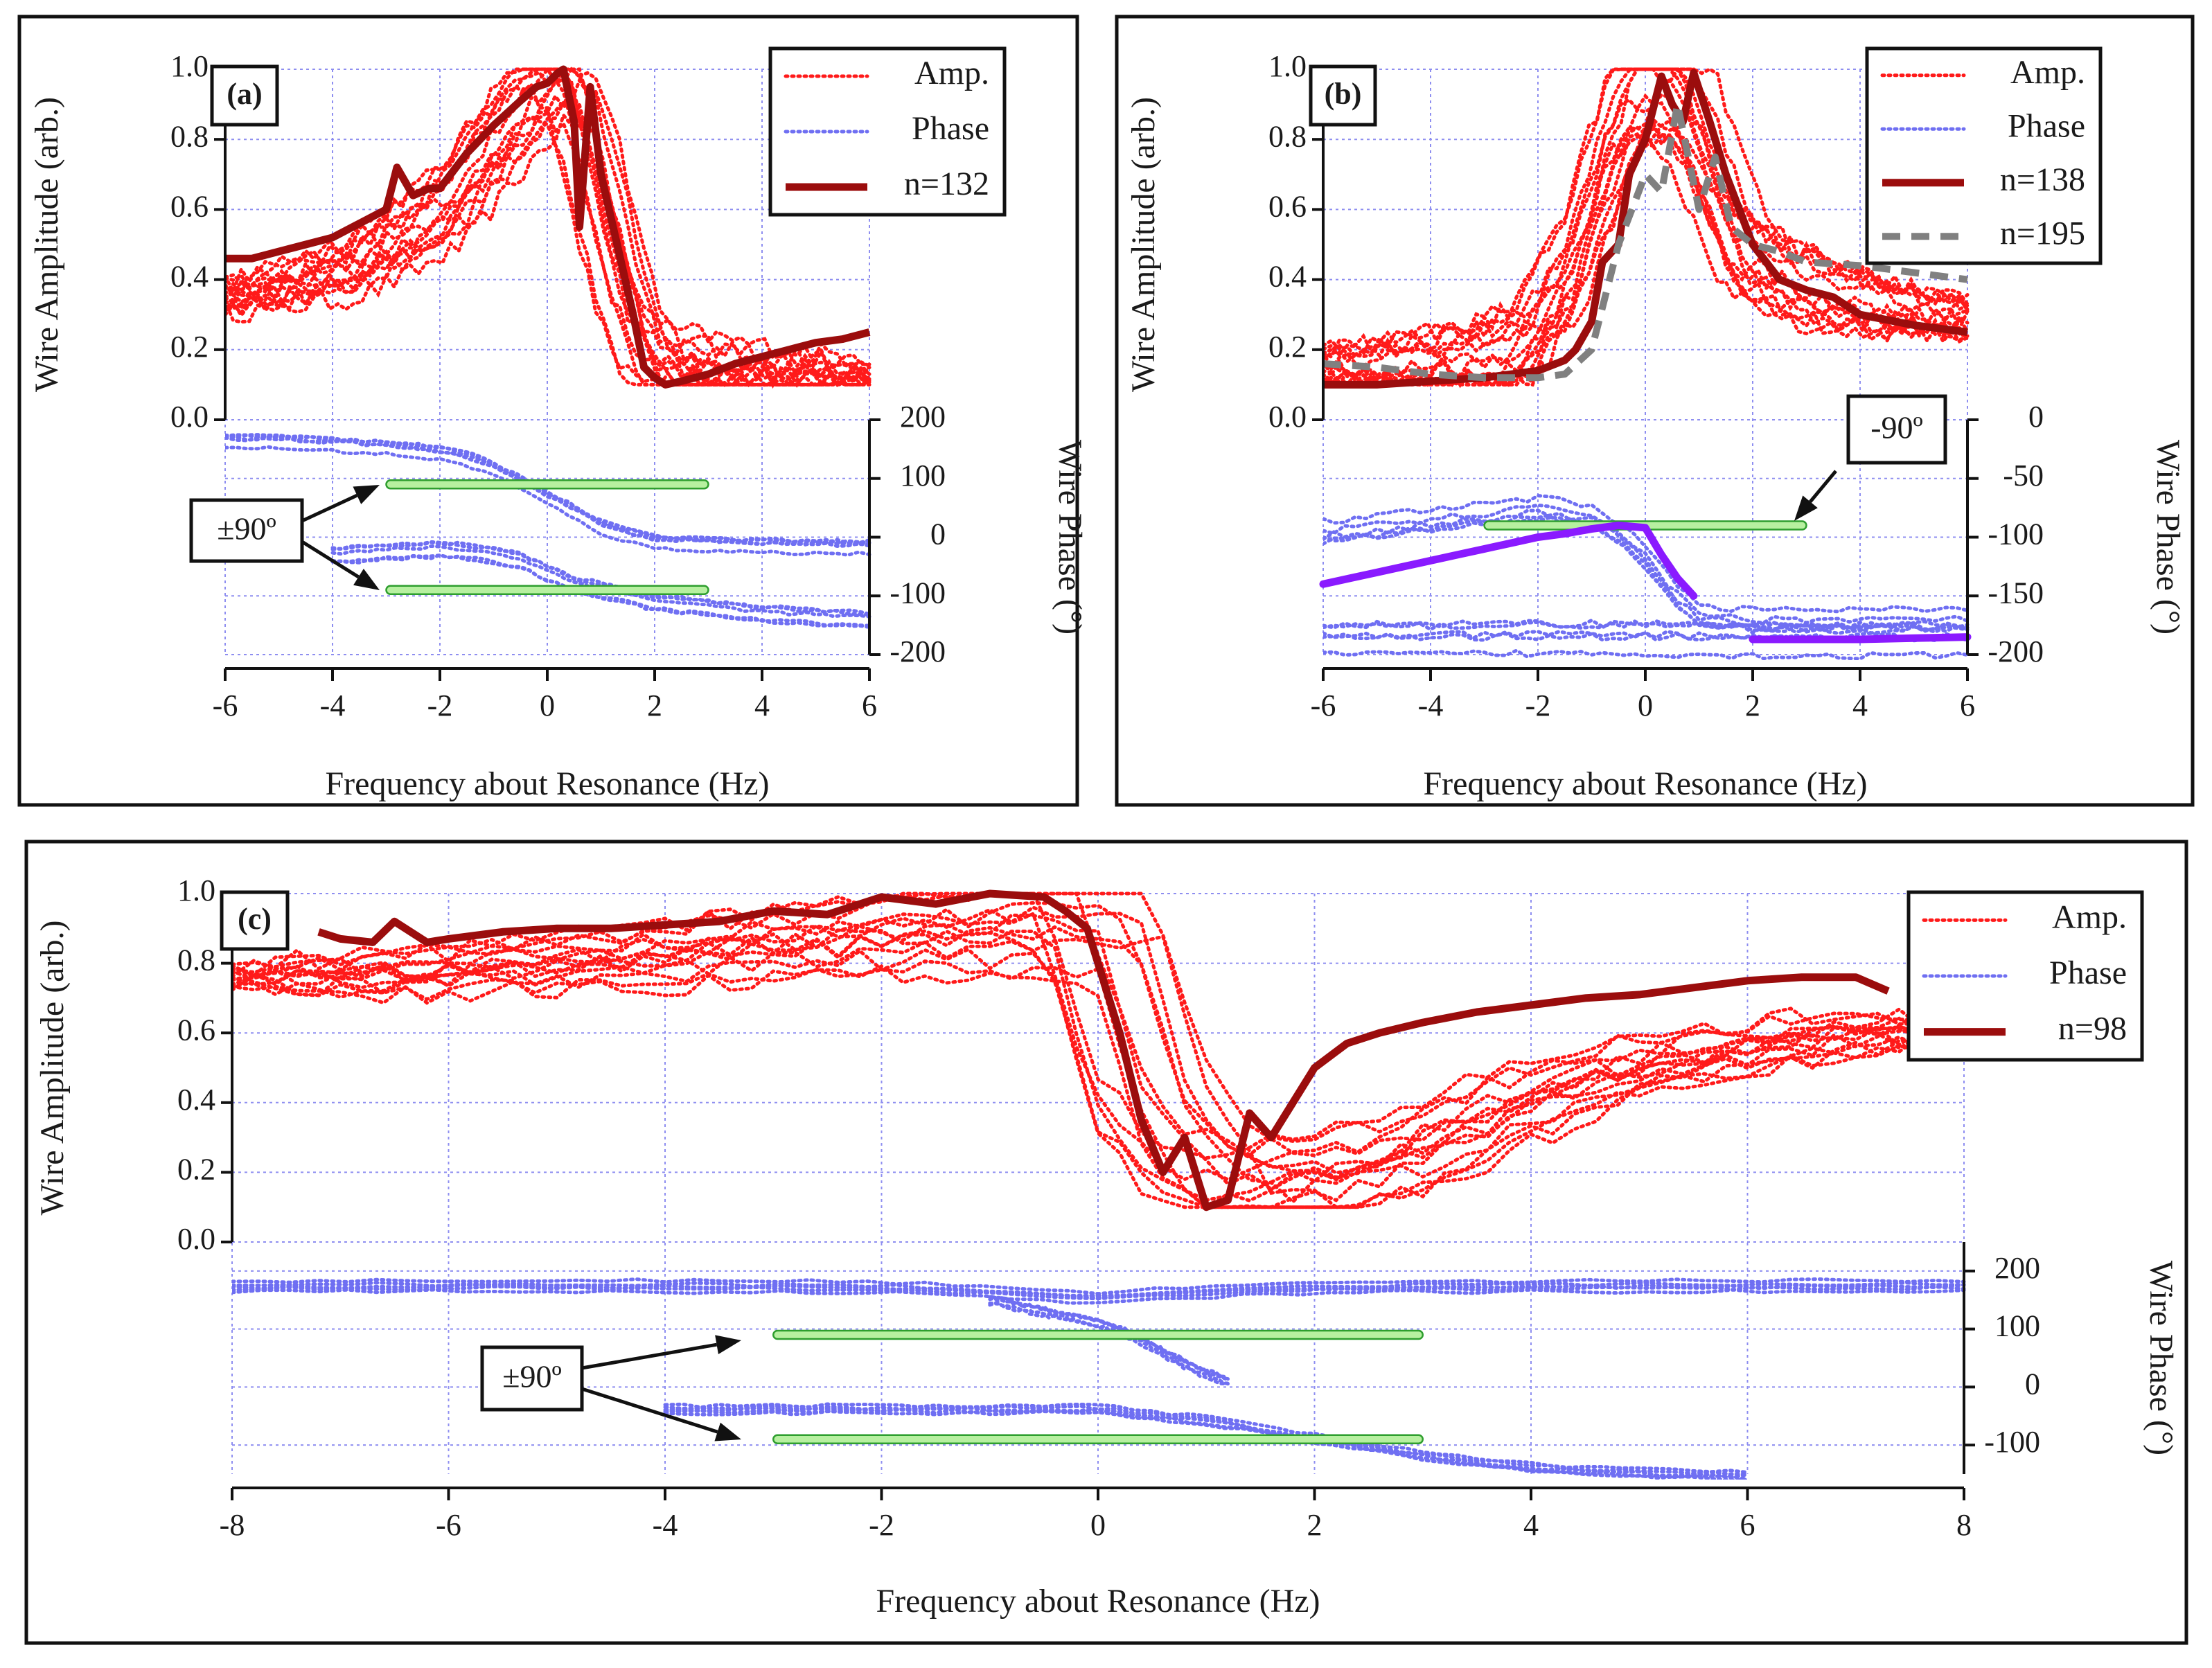 The height and width of the screenshot is (1668, 2212). What do you see at coordinates (547, 590) in the screenshot?
I see `phase-marker-neg90` at bounding box center [547, 590].